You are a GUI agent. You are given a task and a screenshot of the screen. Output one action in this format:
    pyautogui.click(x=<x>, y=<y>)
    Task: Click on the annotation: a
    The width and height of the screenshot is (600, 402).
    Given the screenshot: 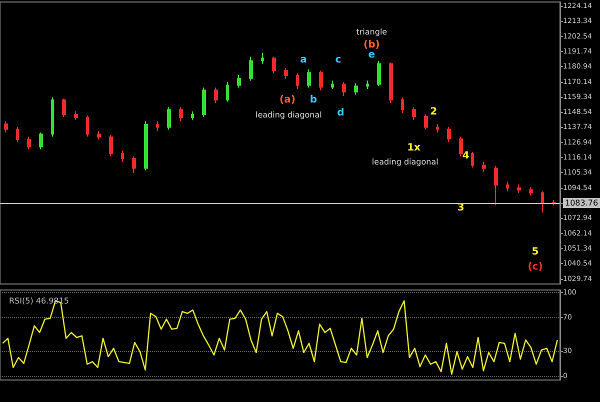 What is the action you would take?
    pyautogui.click(x=303, y=60)
    